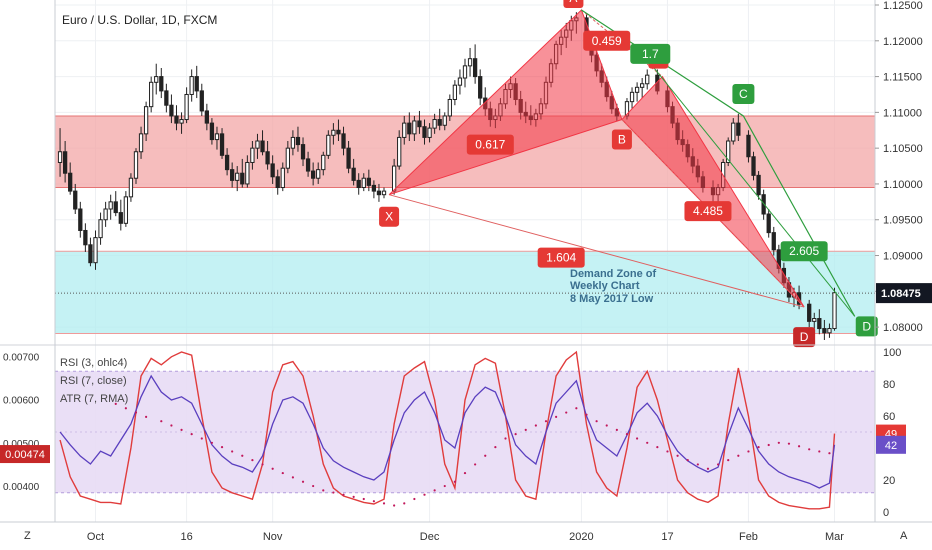 This screenshot has width=932, height=550. Describe the element at coordinates (834, 537) in the screenshot. I see `x-tick-label: Mar` at that location.